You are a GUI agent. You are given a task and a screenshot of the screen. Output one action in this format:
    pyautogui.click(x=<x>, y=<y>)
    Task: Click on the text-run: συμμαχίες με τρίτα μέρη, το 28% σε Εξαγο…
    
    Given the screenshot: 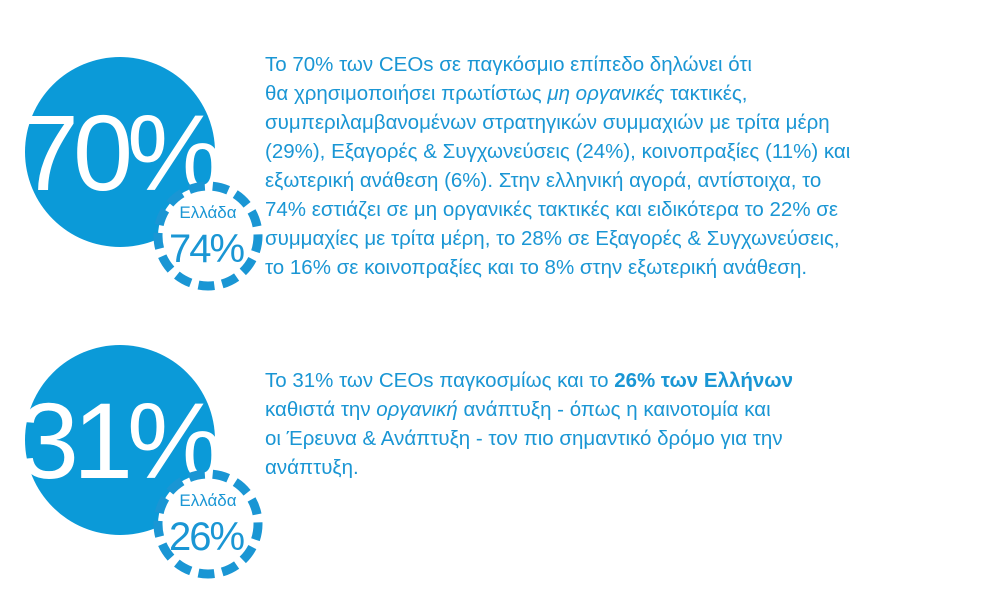 What is the action you would take?
    pyautogui.click(x=552, y=238)
    